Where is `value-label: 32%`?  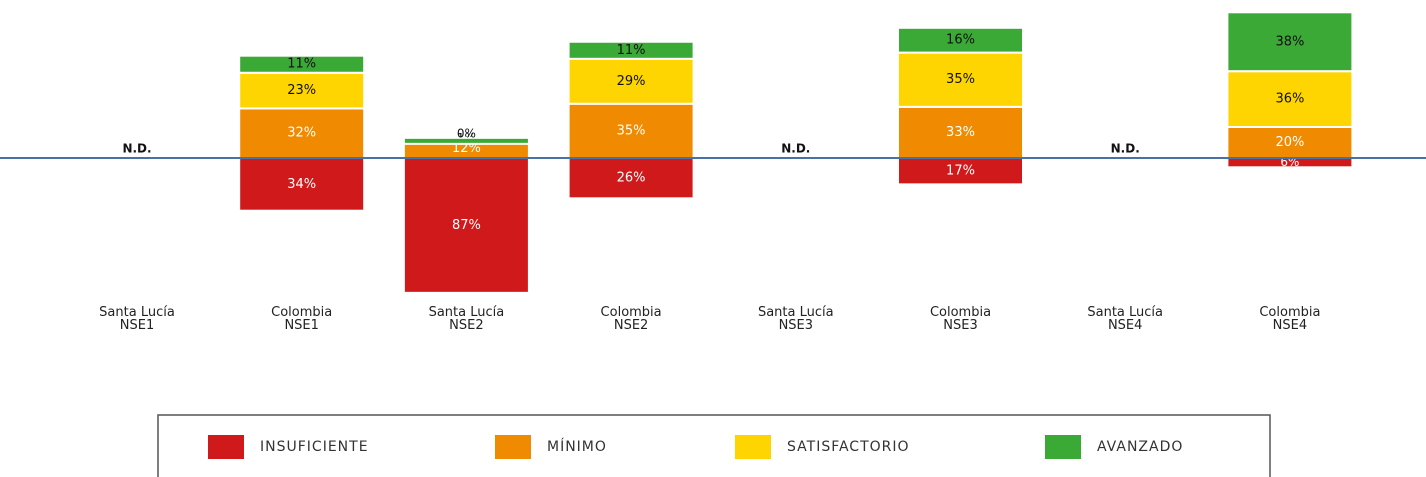
value-label: 32% is located at coordinates (301, 133).